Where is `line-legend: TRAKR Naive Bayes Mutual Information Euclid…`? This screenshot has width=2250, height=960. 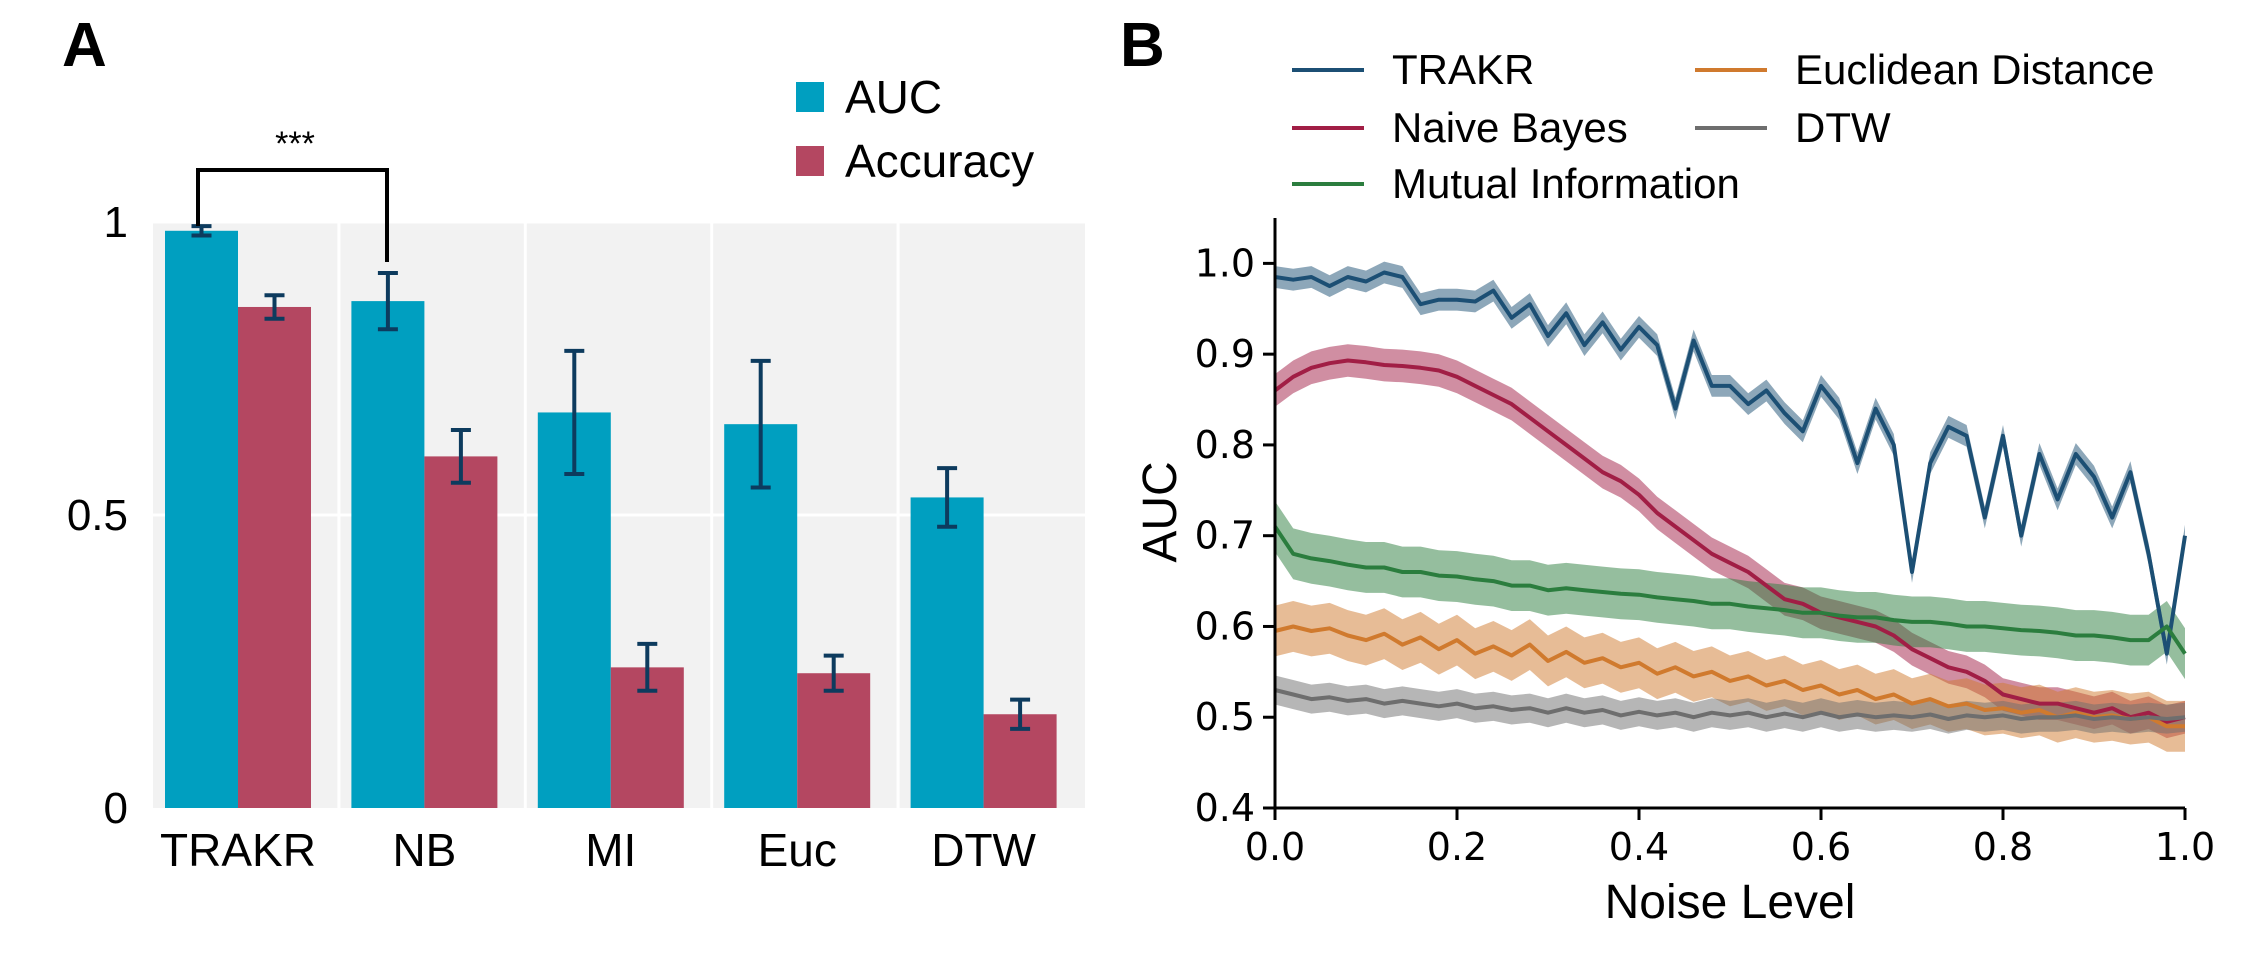 line-legend: TRAKR Naive Bayes Mutual Information Euclid… is located at coordinates (1723, 126).